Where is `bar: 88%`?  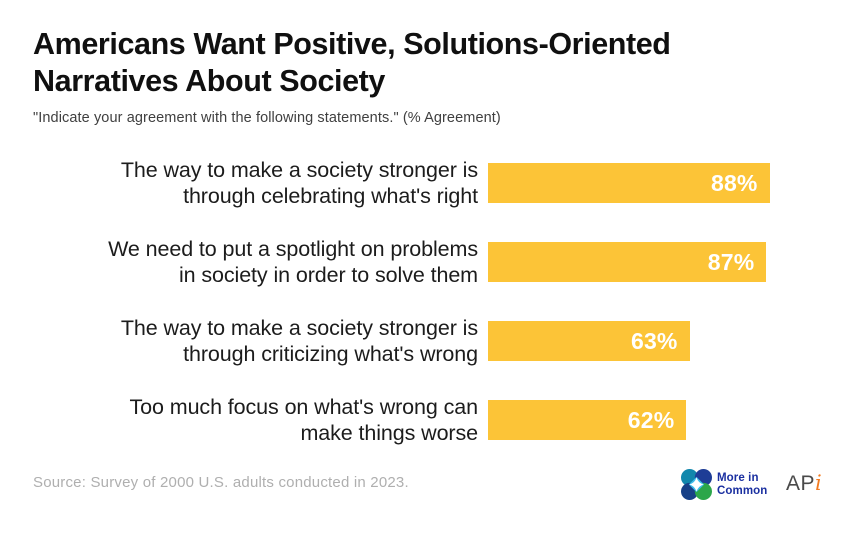
bar: 88% is located at coordinates (629, 183).